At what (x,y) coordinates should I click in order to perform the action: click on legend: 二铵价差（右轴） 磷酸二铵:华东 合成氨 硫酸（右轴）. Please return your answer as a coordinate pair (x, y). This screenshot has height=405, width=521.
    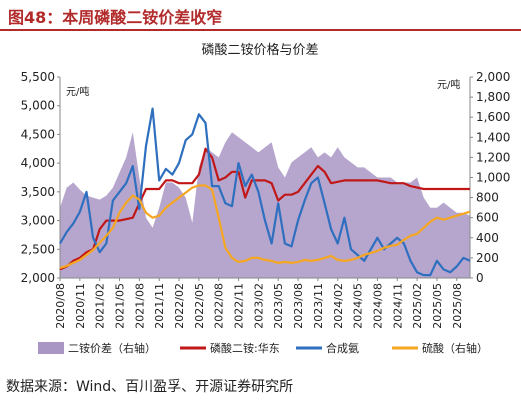
    Looking at the image, I should click on (263, 348).